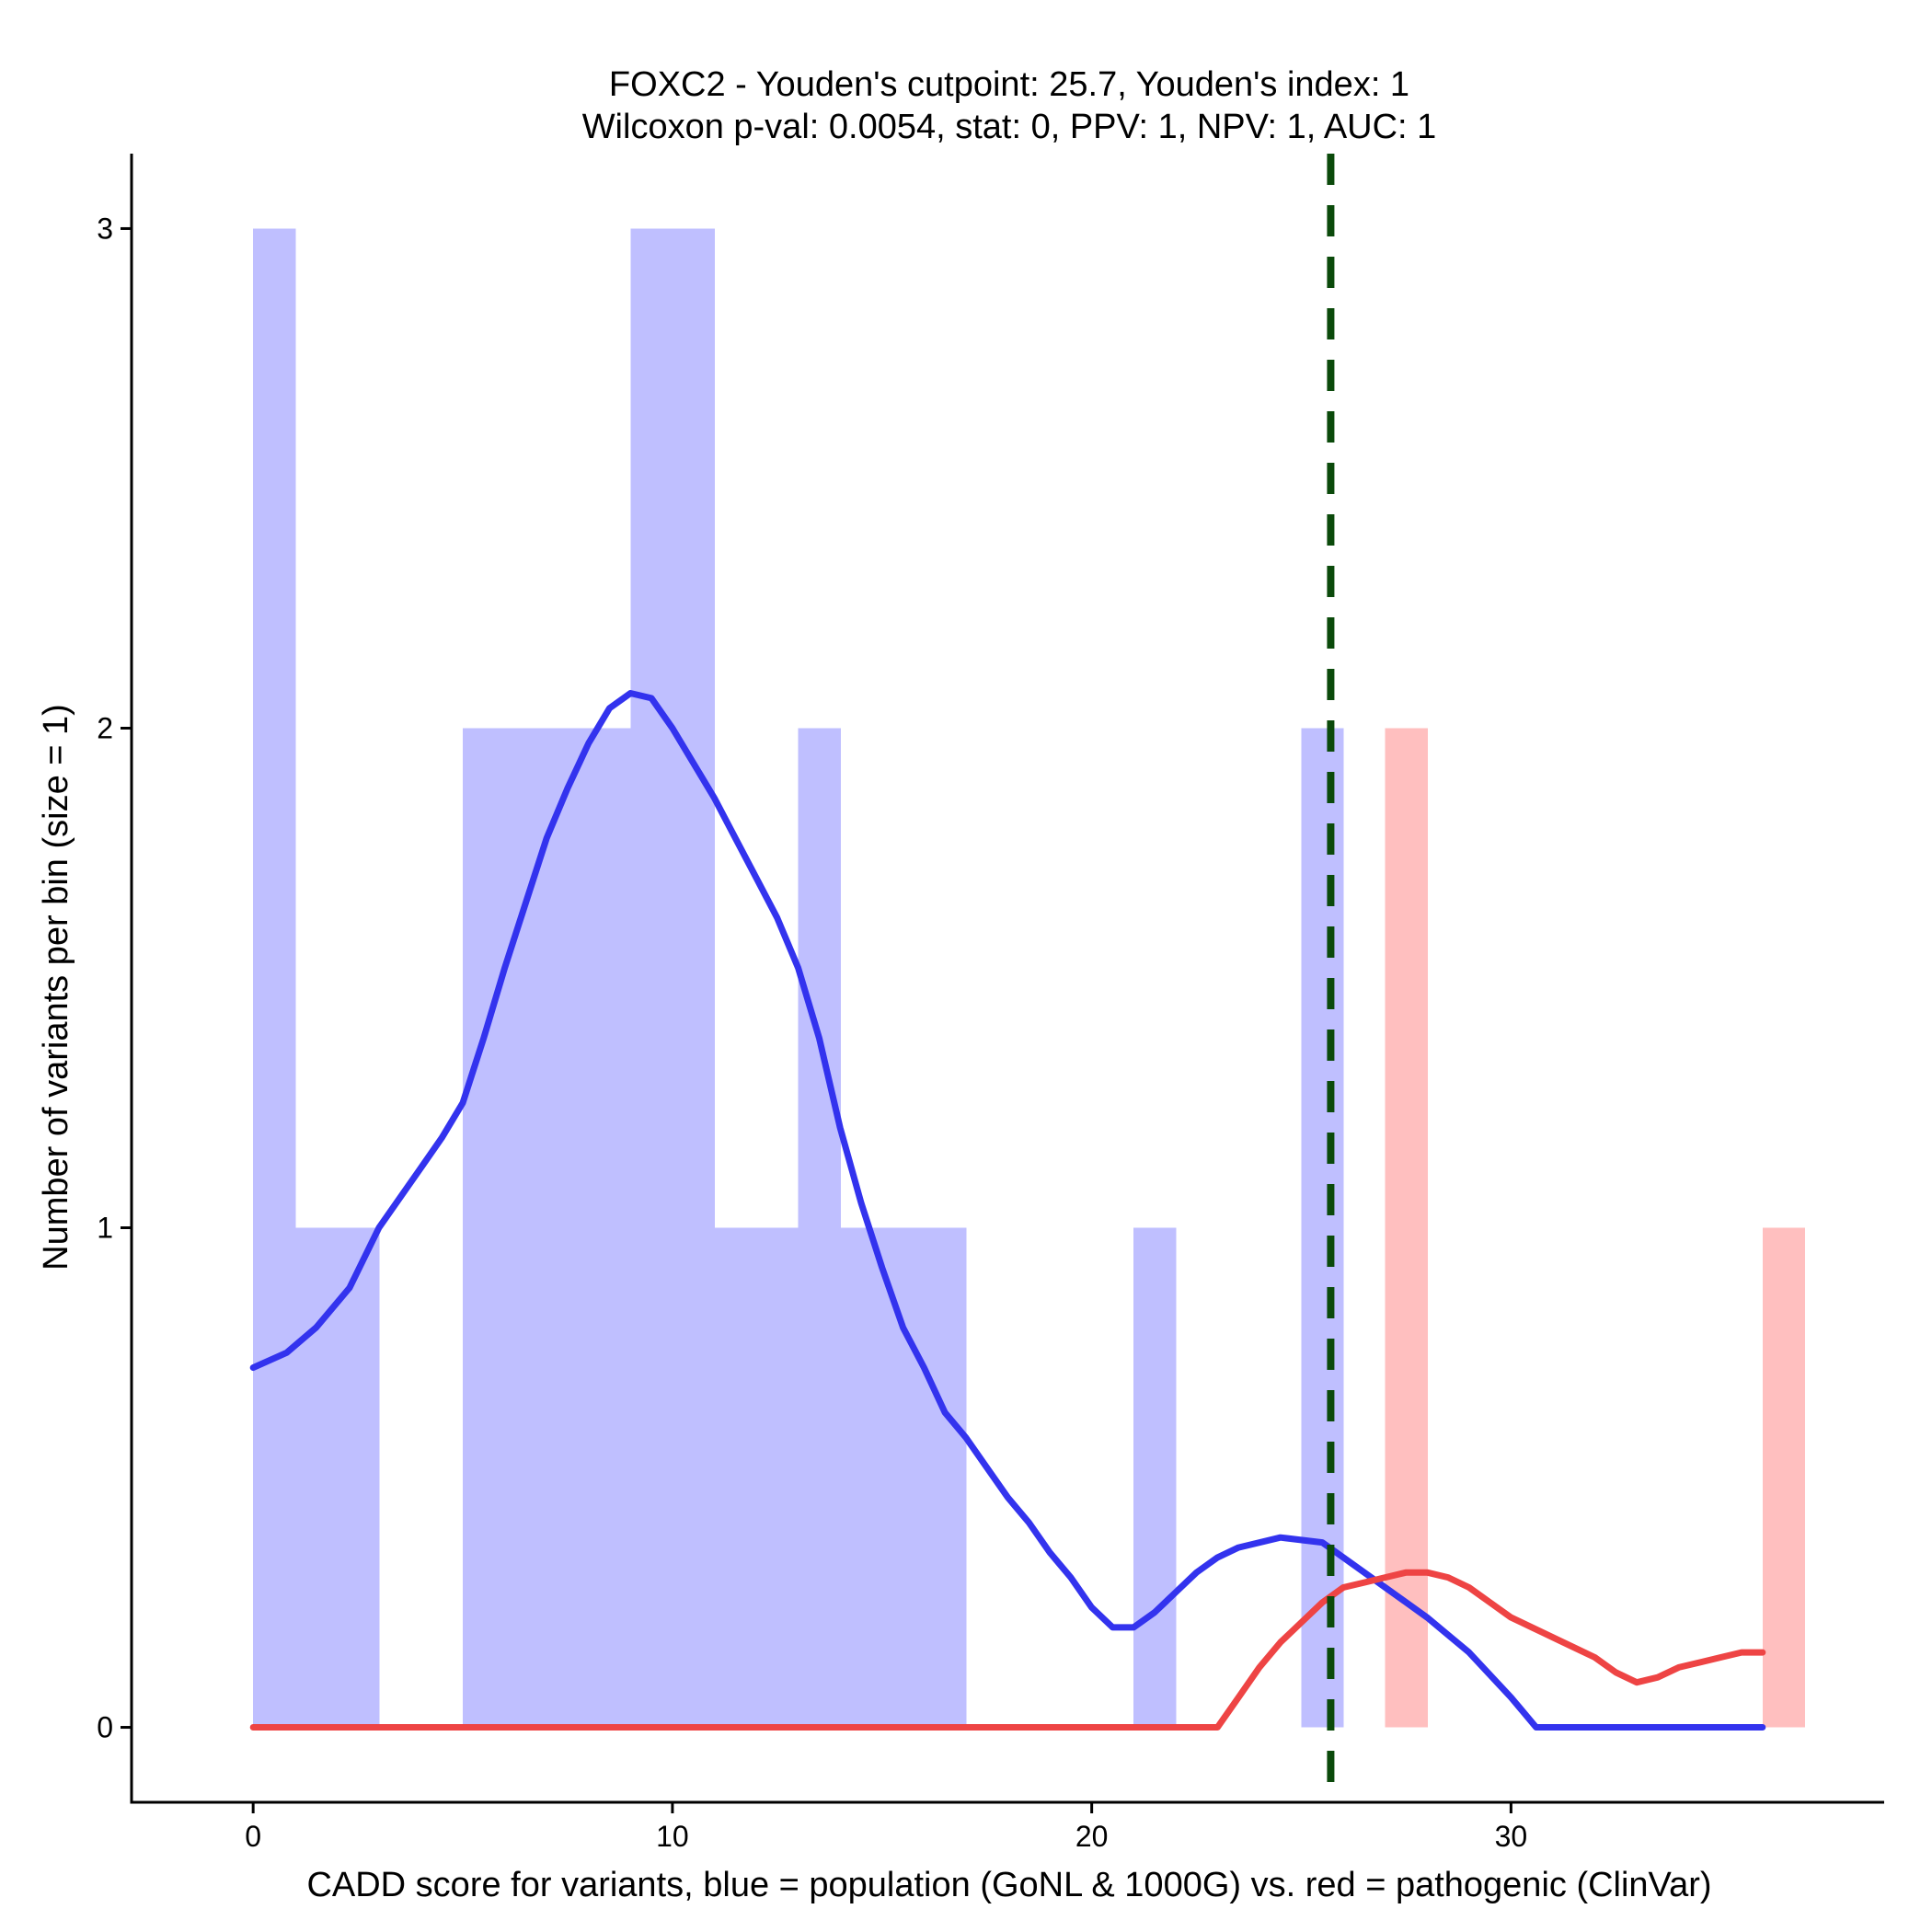  Describe the element at coordinates (1007, 1650) in the screenshot. I see `density-line-pathogenic` at that location.